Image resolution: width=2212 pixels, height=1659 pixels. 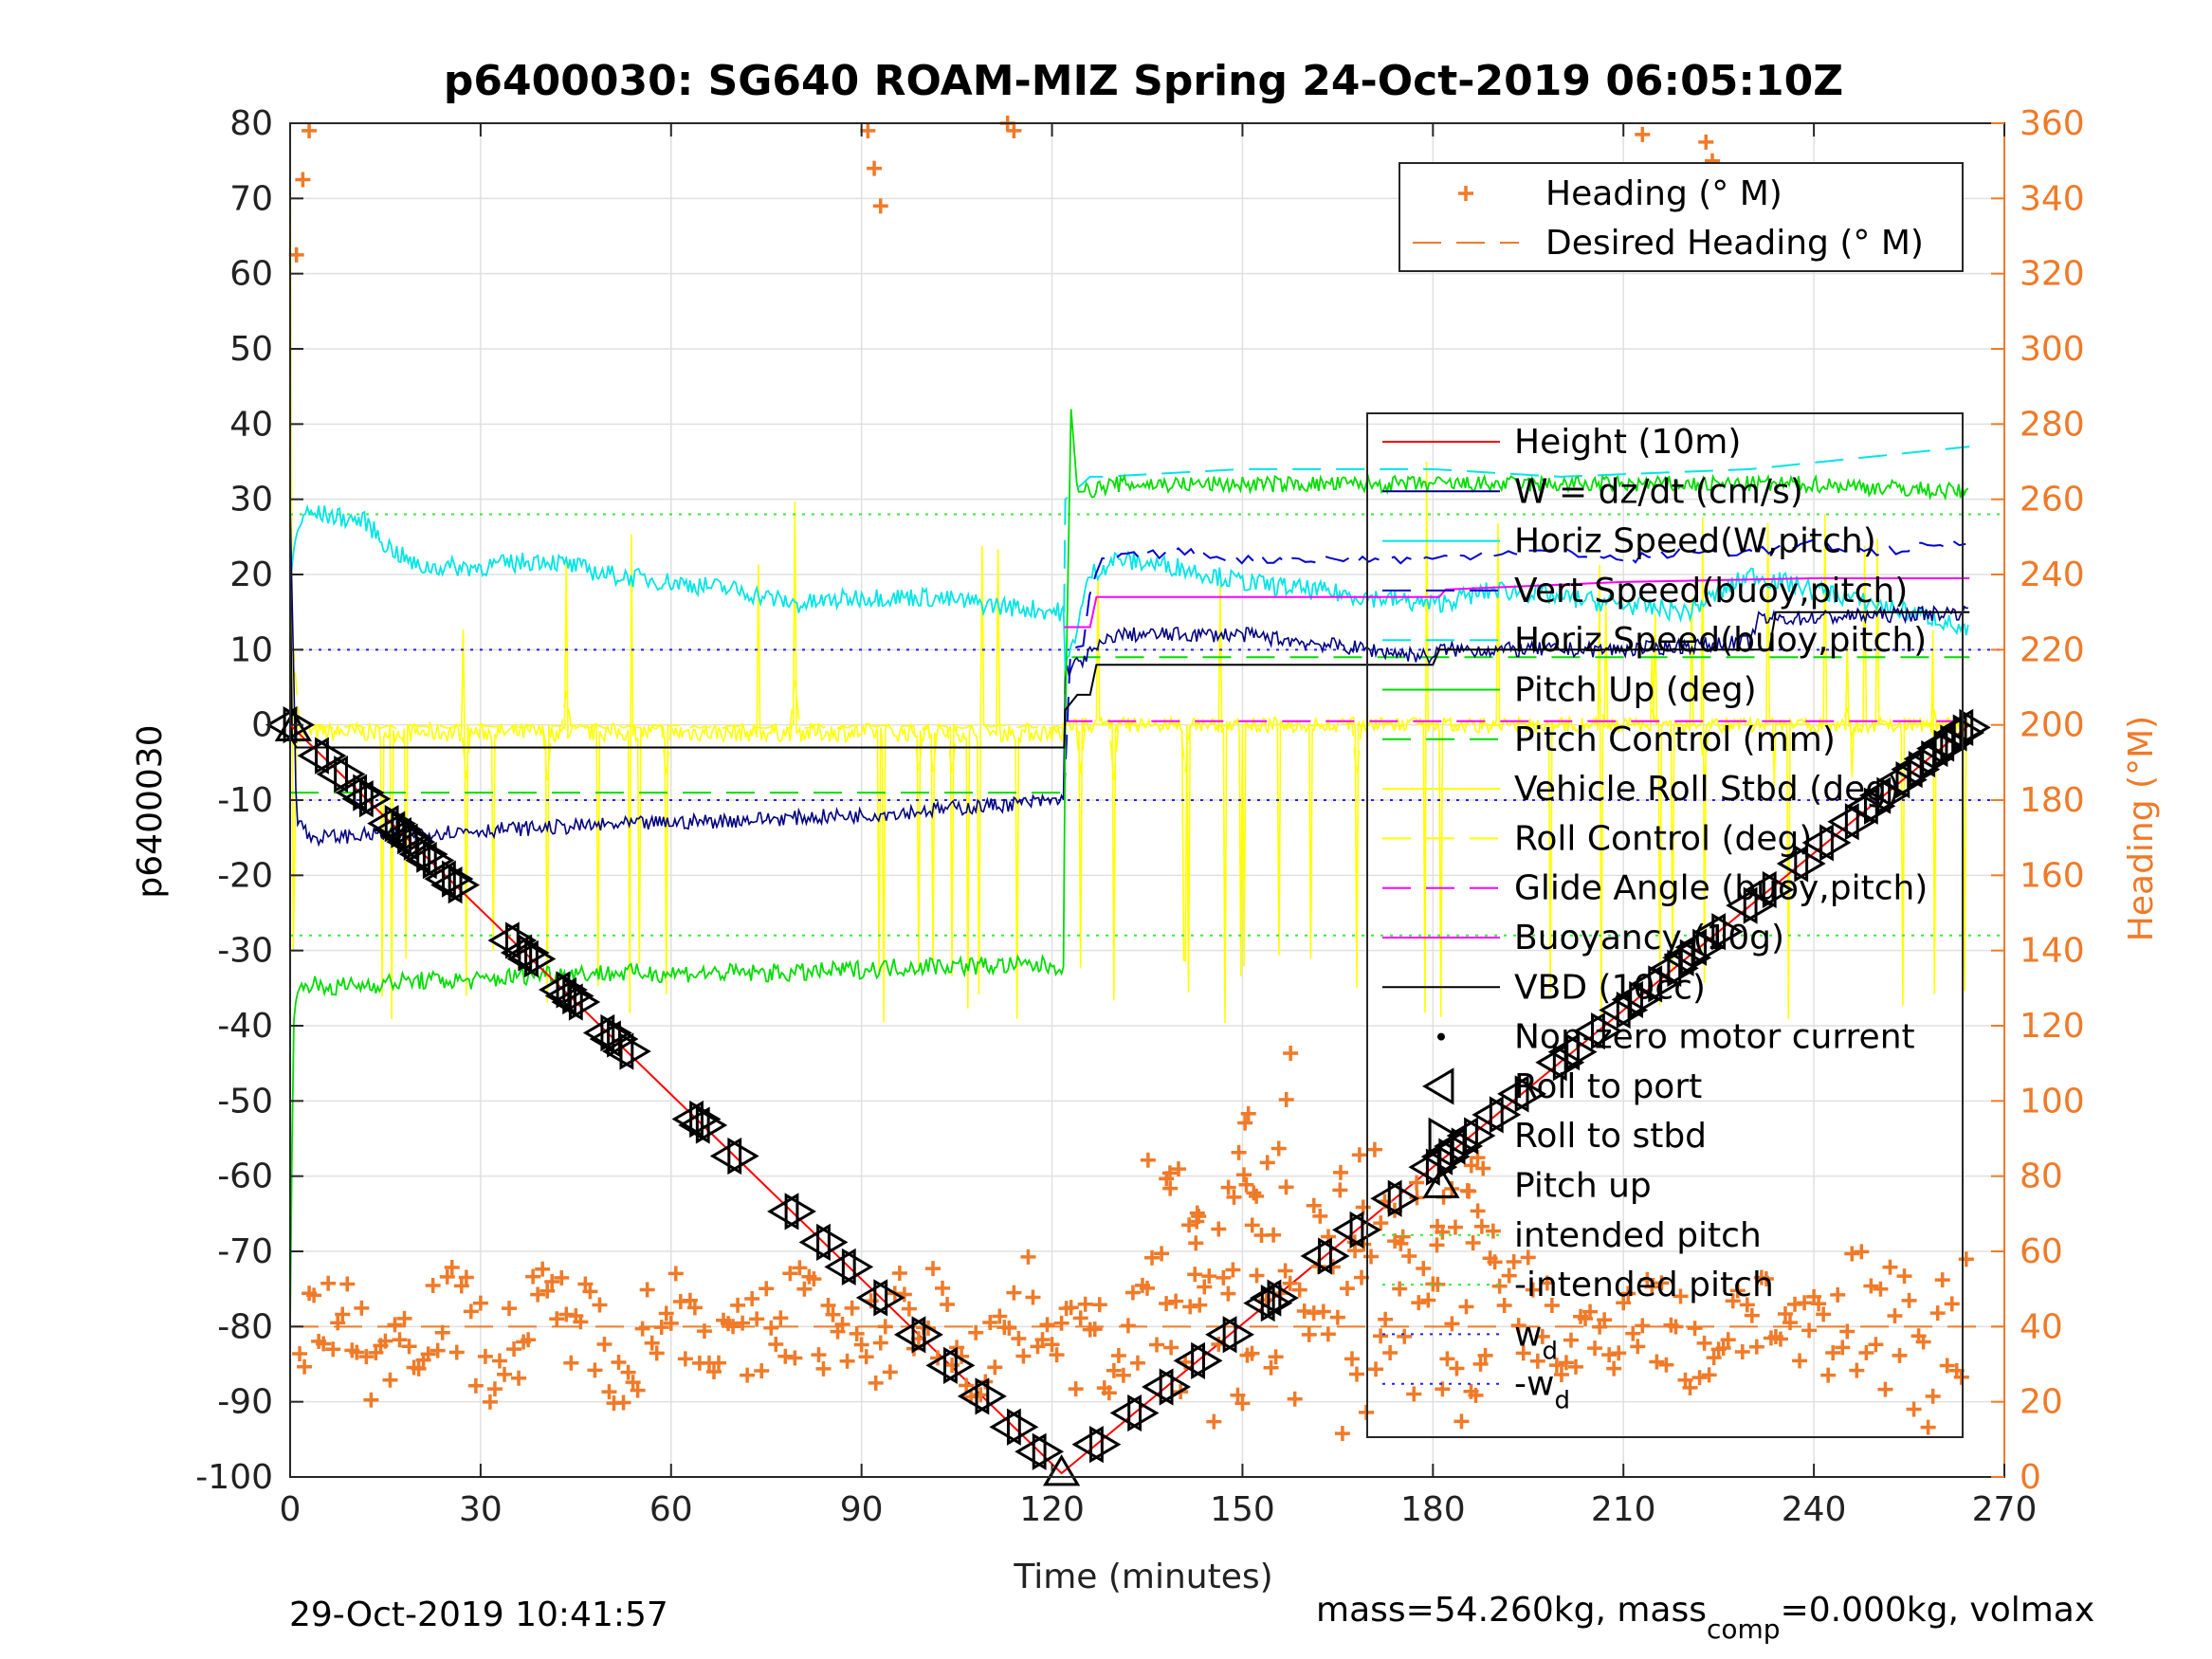 I want to click on legend-label: Vert Speed(buoy,pitch), so click(x=1711, y=591).